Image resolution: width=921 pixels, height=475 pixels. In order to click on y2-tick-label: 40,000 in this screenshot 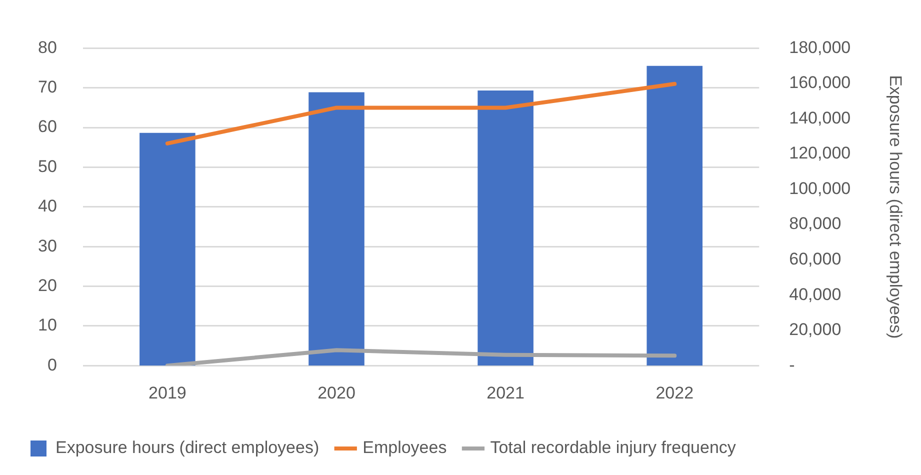, I will do `click(815, 294)`.